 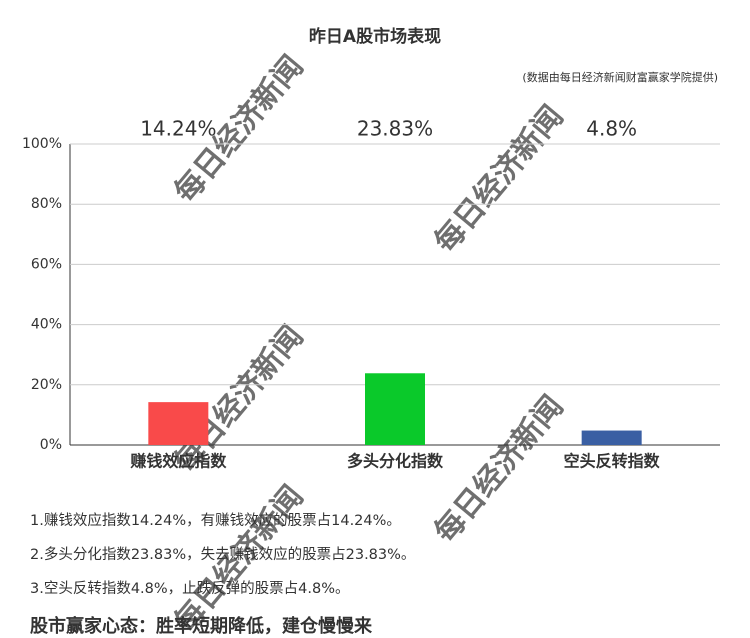 I want to click on y-tick-label: 100%, so click(x=42, y=144).